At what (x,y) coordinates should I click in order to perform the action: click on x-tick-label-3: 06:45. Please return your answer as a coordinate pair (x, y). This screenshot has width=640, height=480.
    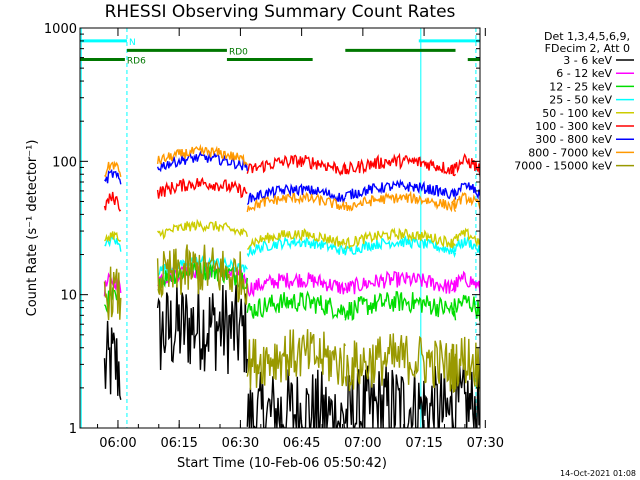
    Looking at the image, I should click on (301, 443).